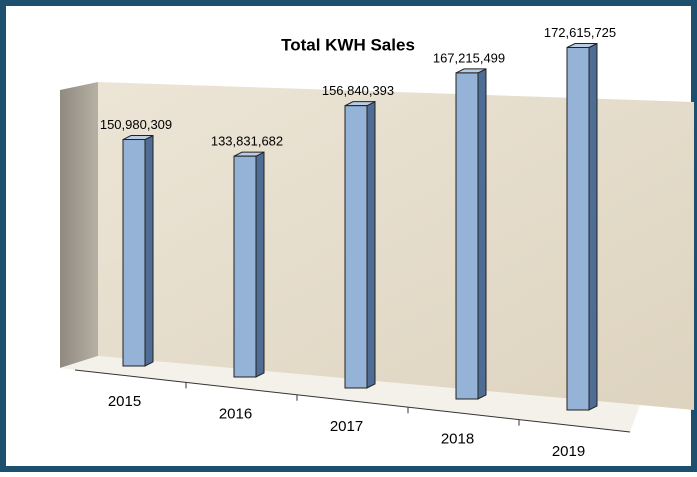  I want to click on x-axis, so click(352, 401).